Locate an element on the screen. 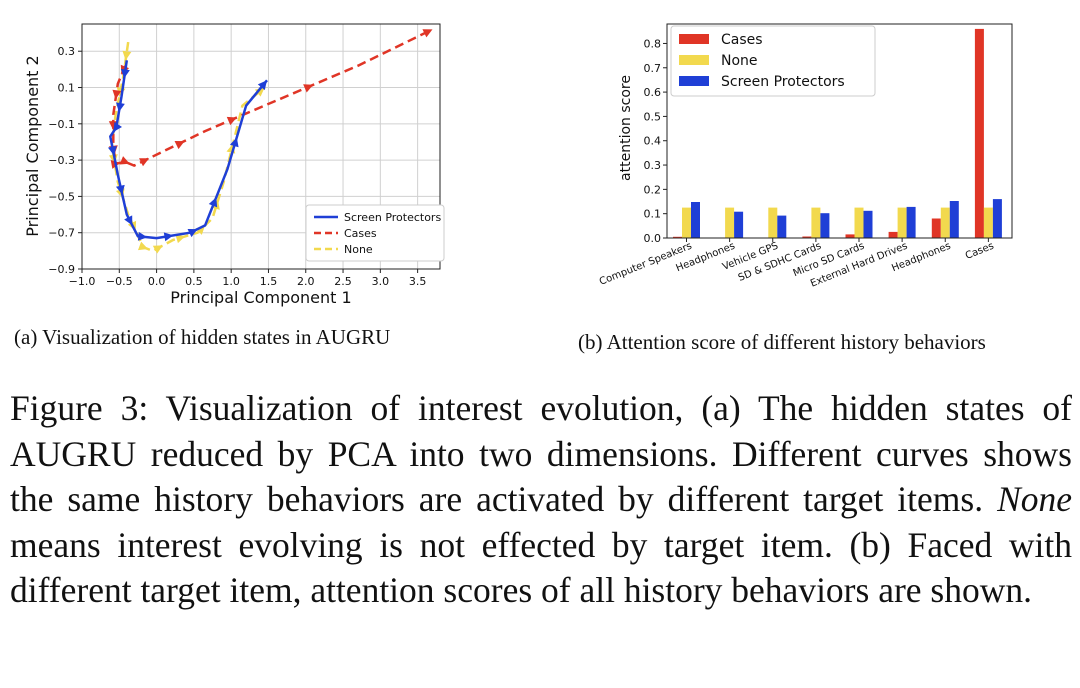  pca-y-tick-label: −0.1 is located at coordinates (61, 124).